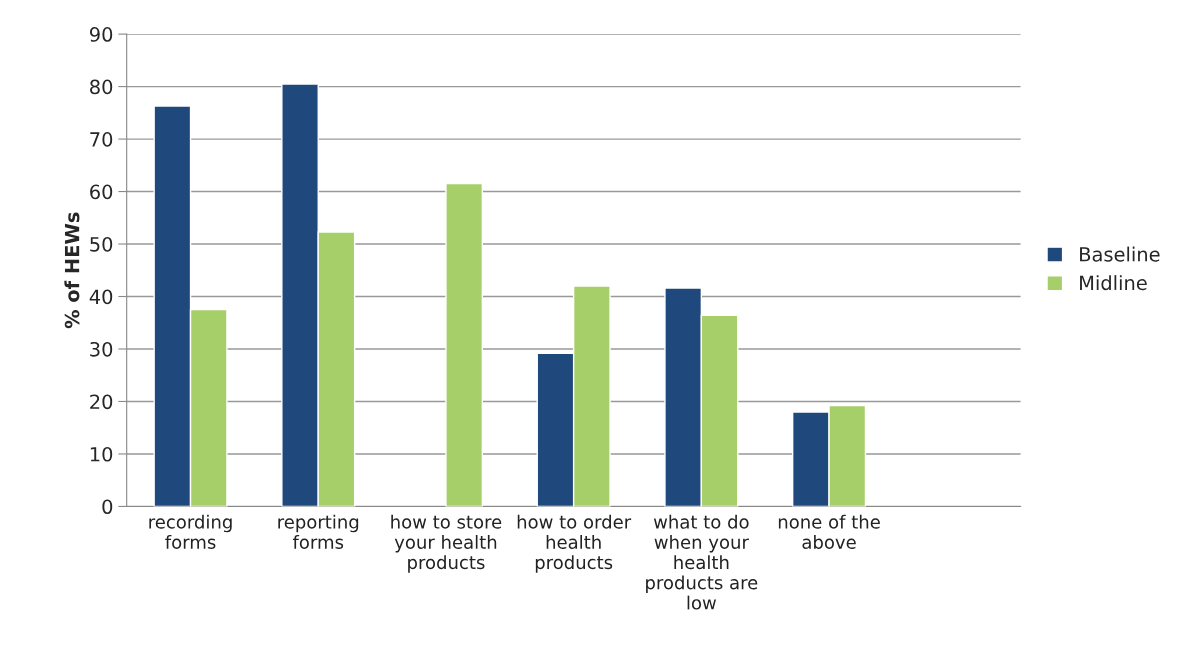 Image resolution: width=1184 pixels, height=656 pixels. Describe the element at coordinates (72, 270) in the screenshot. I see `y-axis-title: % of HEWs` at that location.